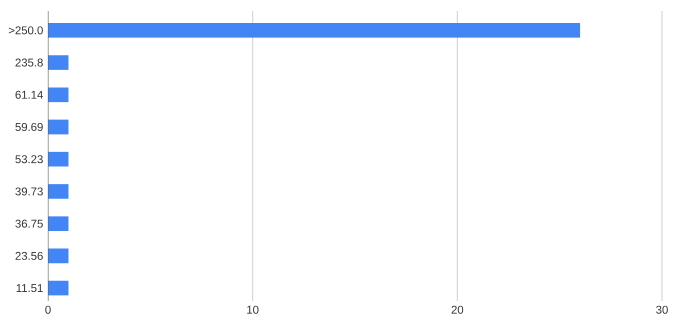 The image size is (676, 329). I want to click on y-tick-label: 53.23, so click(29, 159).